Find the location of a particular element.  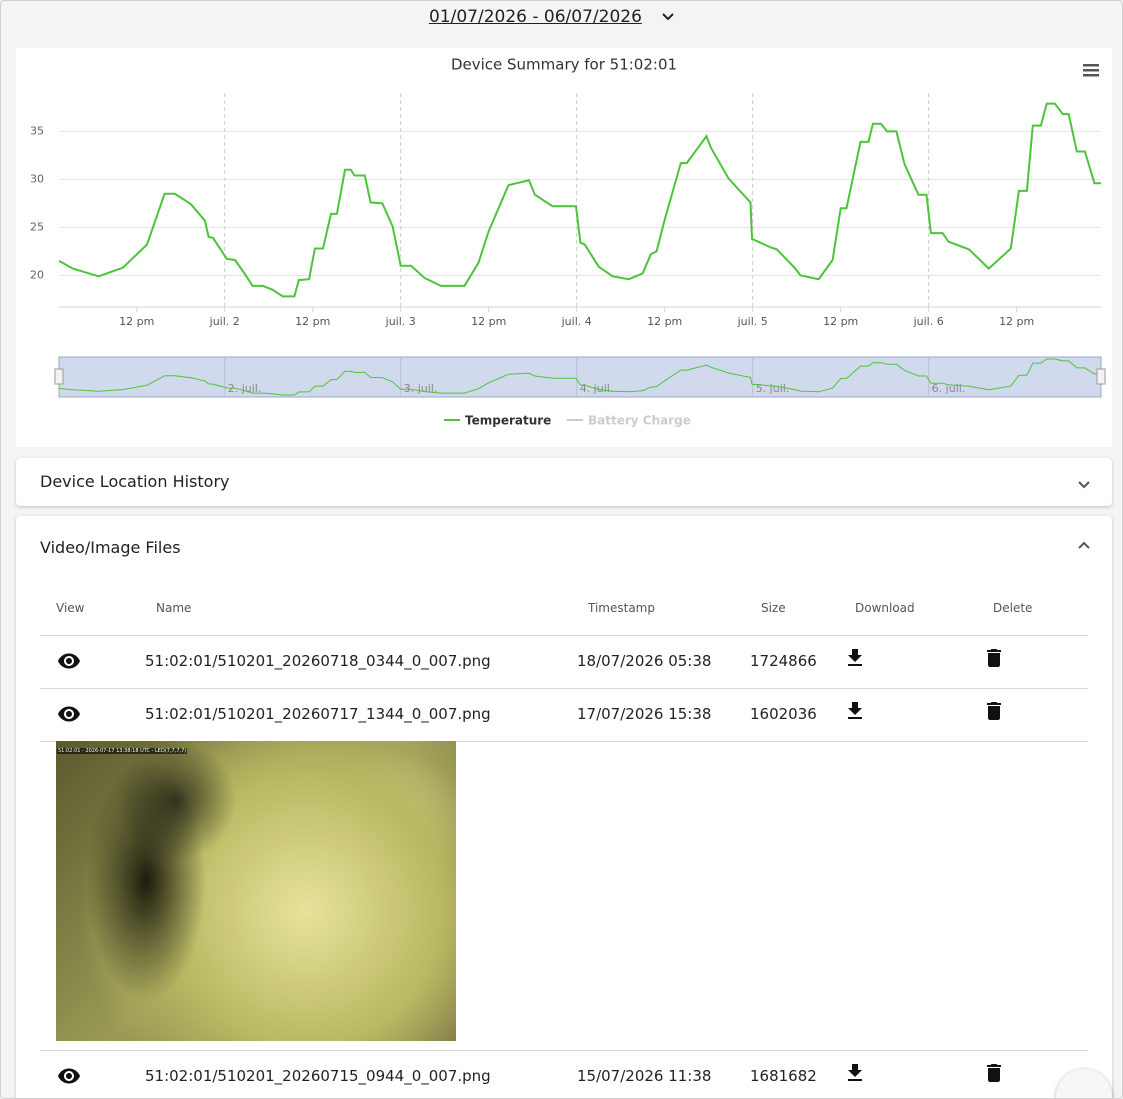

navigator-label: 6. juil. is located at coordinates (949, 388).